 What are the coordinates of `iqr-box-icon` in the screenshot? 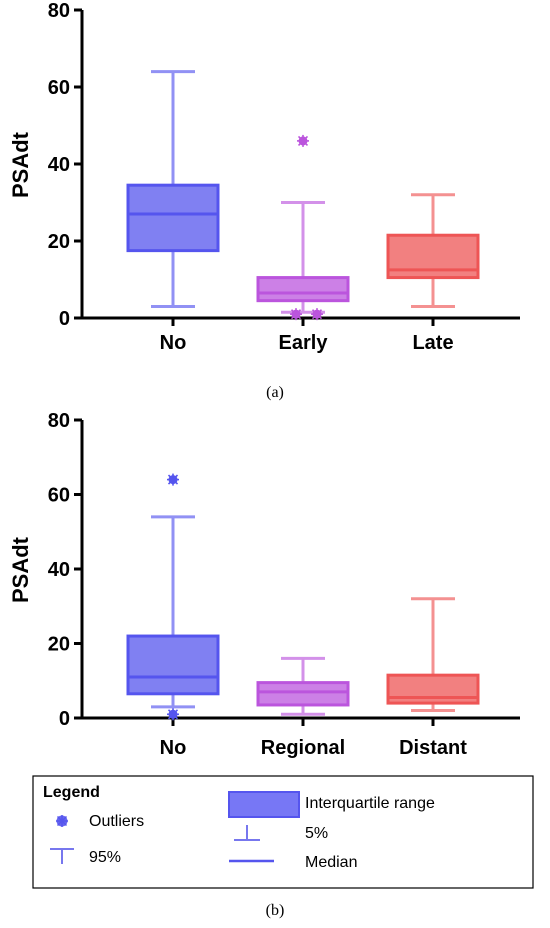 It's located at (264, 804).